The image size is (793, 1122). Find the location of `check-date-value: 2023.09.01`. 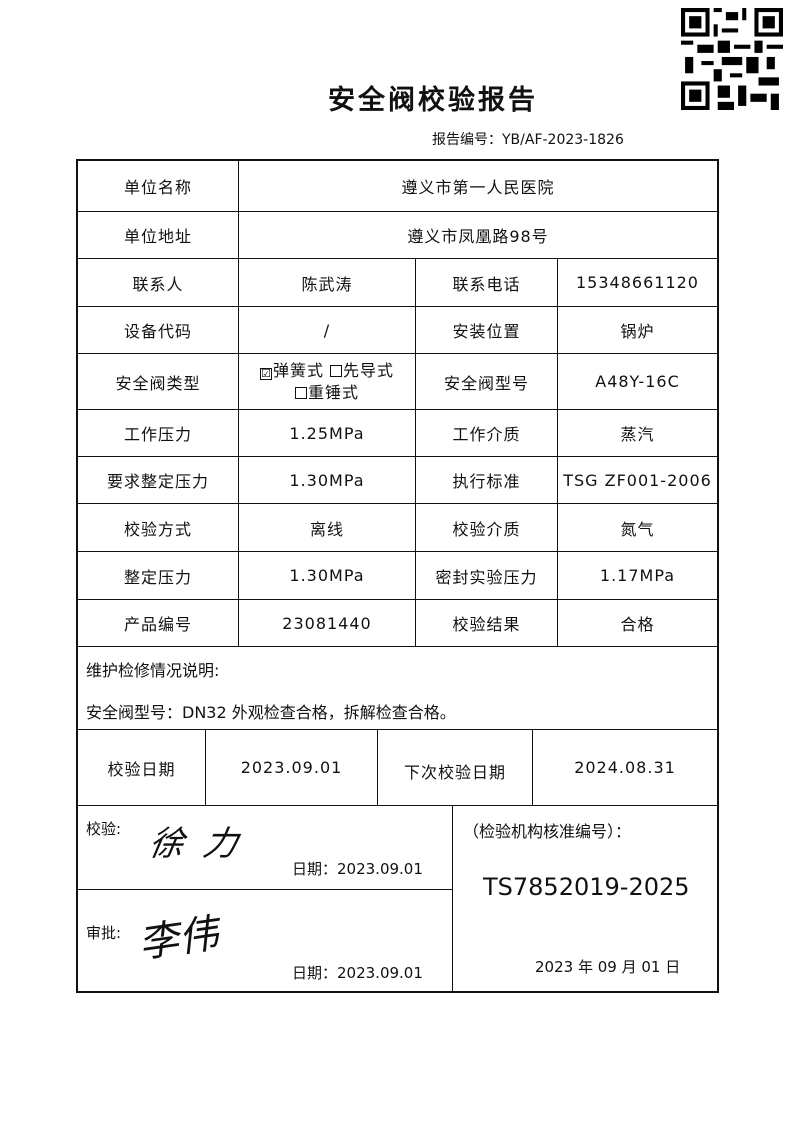

check-date-value: 2023.09.01 is located at coordinates (292, 768).